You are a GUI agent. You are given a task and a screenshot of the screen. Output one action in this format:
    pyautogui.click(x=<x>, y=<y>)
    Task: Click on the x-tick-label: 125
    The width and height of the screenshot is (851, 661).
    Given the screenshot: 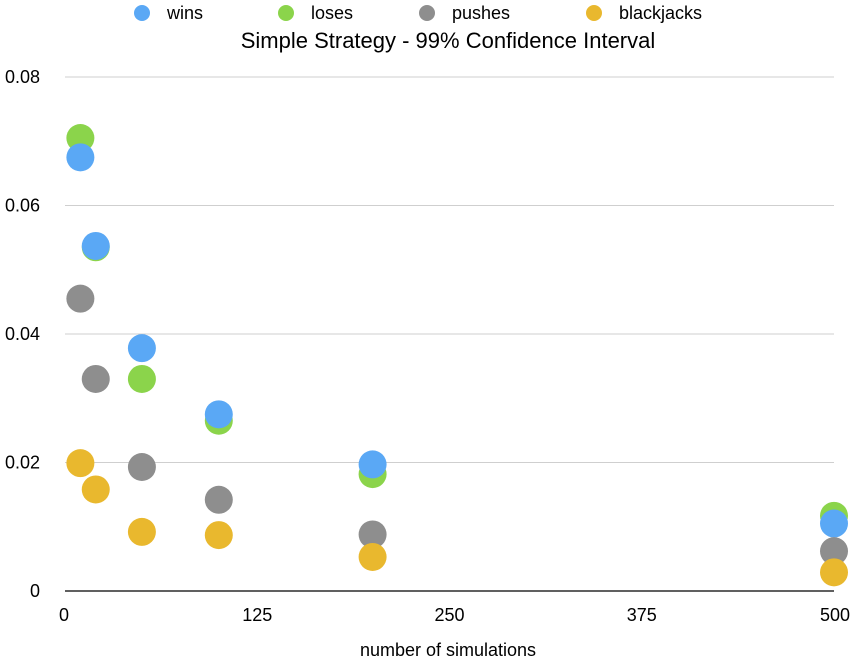 What is the action you would take?
    pyautogui.click(x=257, y=615)
    